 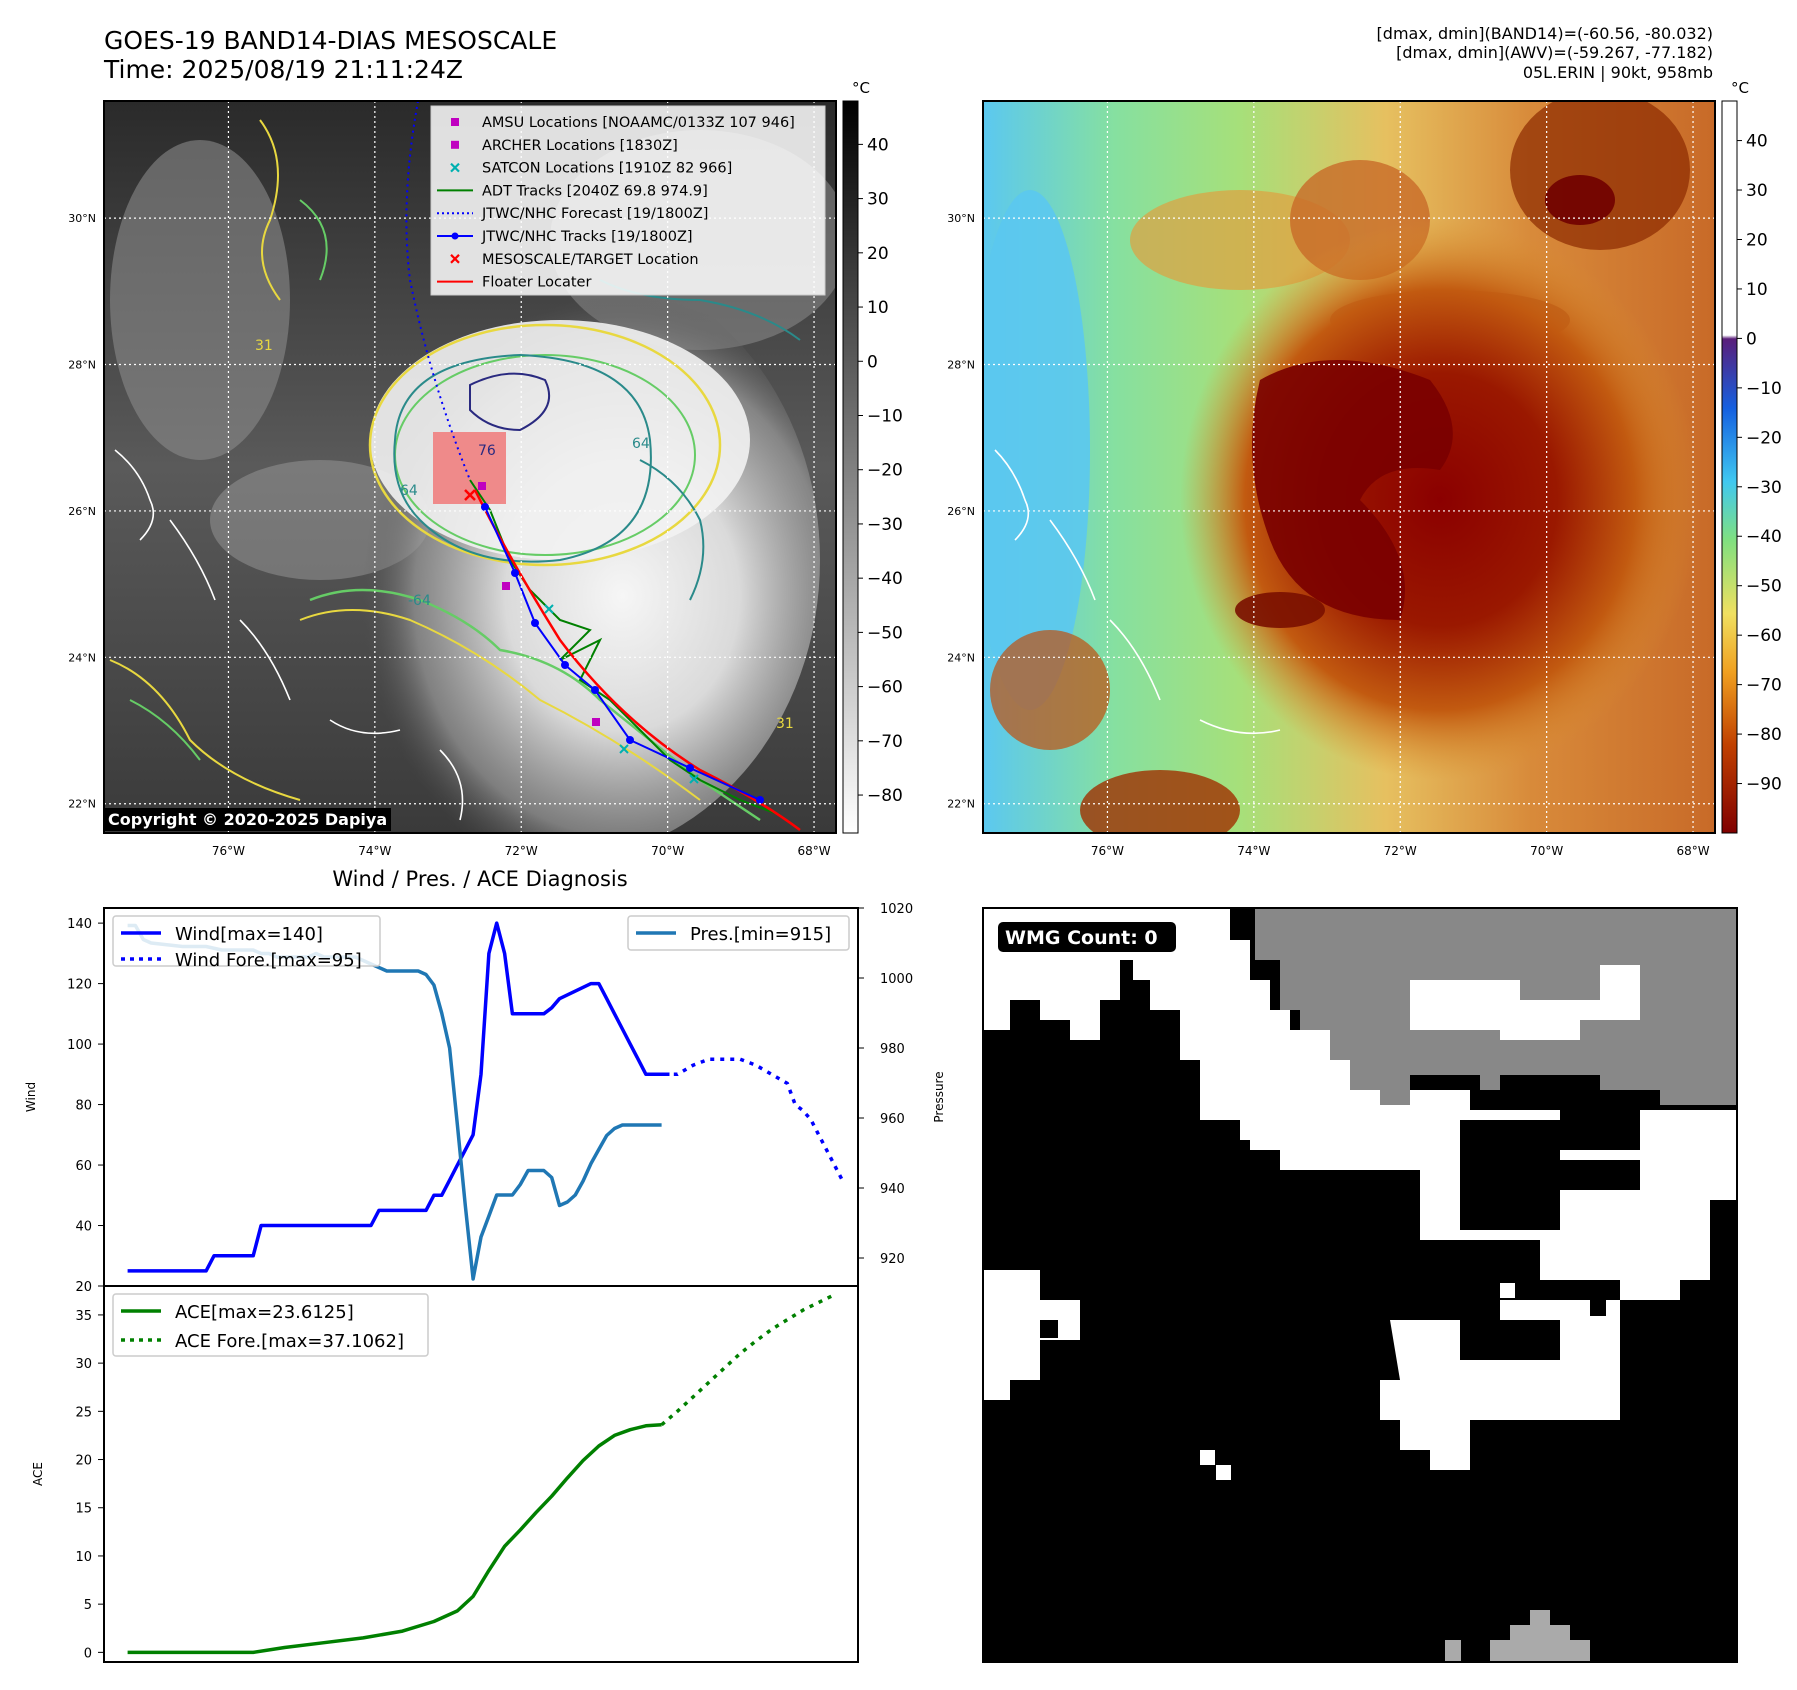 I want to click on ace-forecast-legend-label: ACE Fore.[max=37.1062], so click(x=289, y=1341).